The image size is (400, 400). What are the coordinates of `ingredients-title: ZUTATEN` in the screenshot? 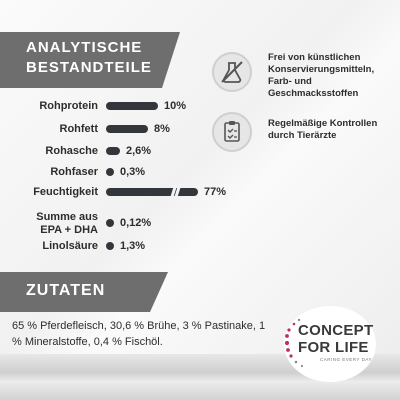 It's located at (66, 290).